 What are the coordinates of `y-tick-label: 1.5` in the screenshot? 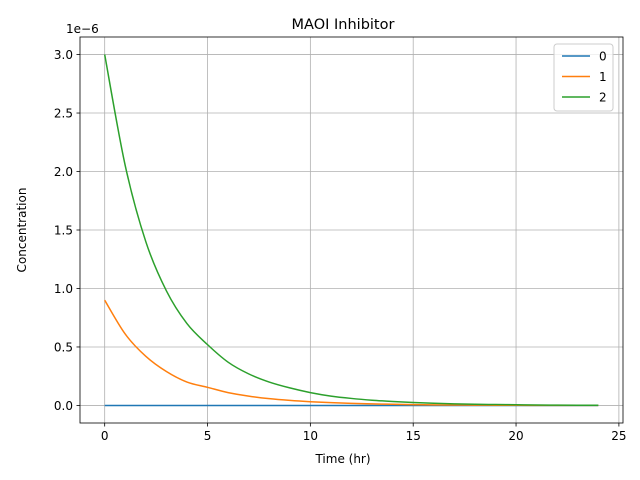 It's located at (63, 230).